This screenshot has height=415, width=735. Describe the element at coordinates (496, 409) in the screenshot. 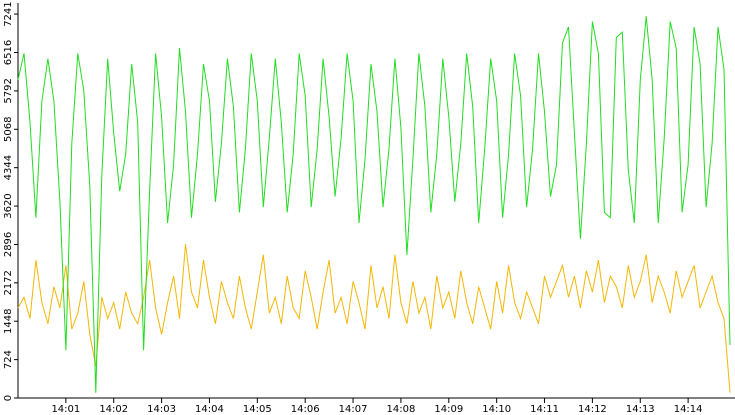

I see `x-tick-label: 14:10` at that location.